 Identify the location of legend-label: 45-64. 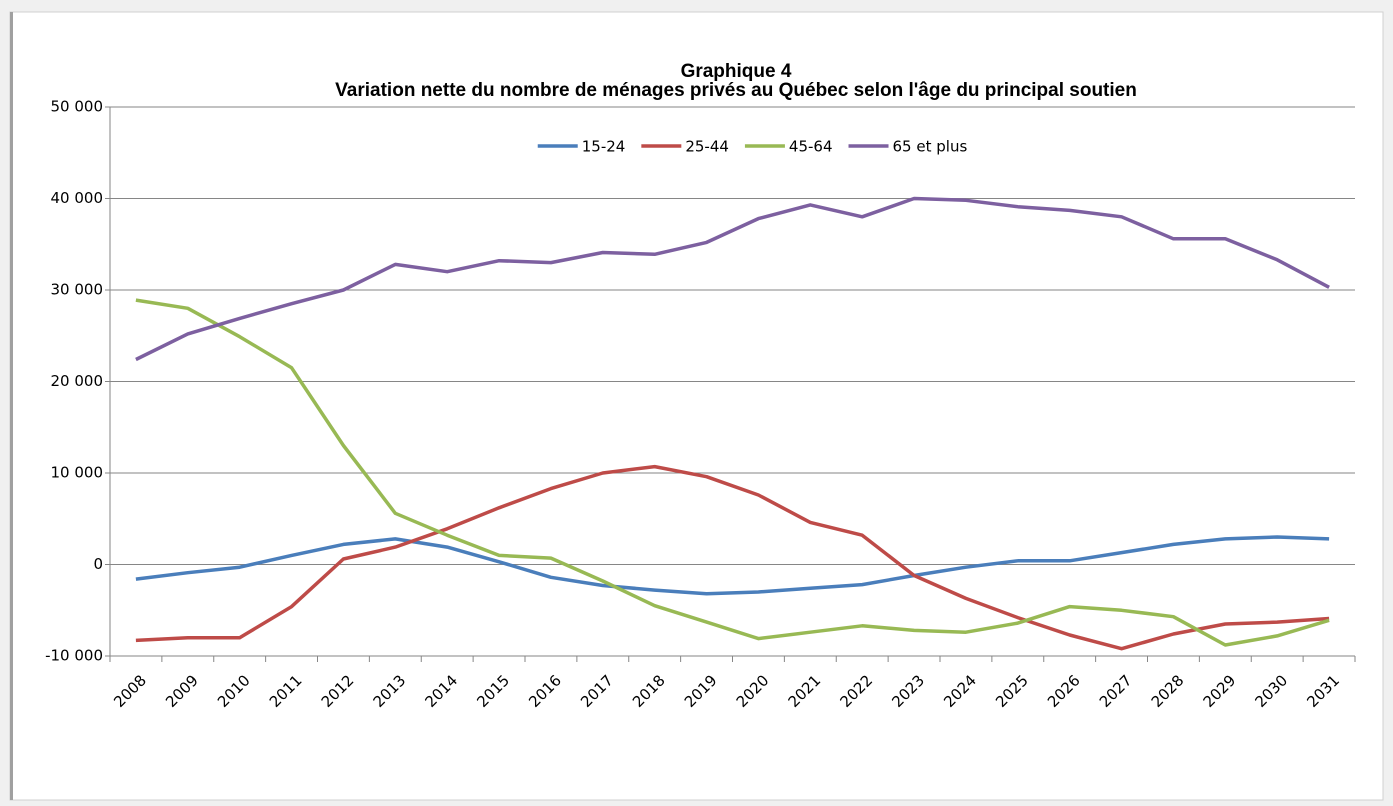
(811, 147).